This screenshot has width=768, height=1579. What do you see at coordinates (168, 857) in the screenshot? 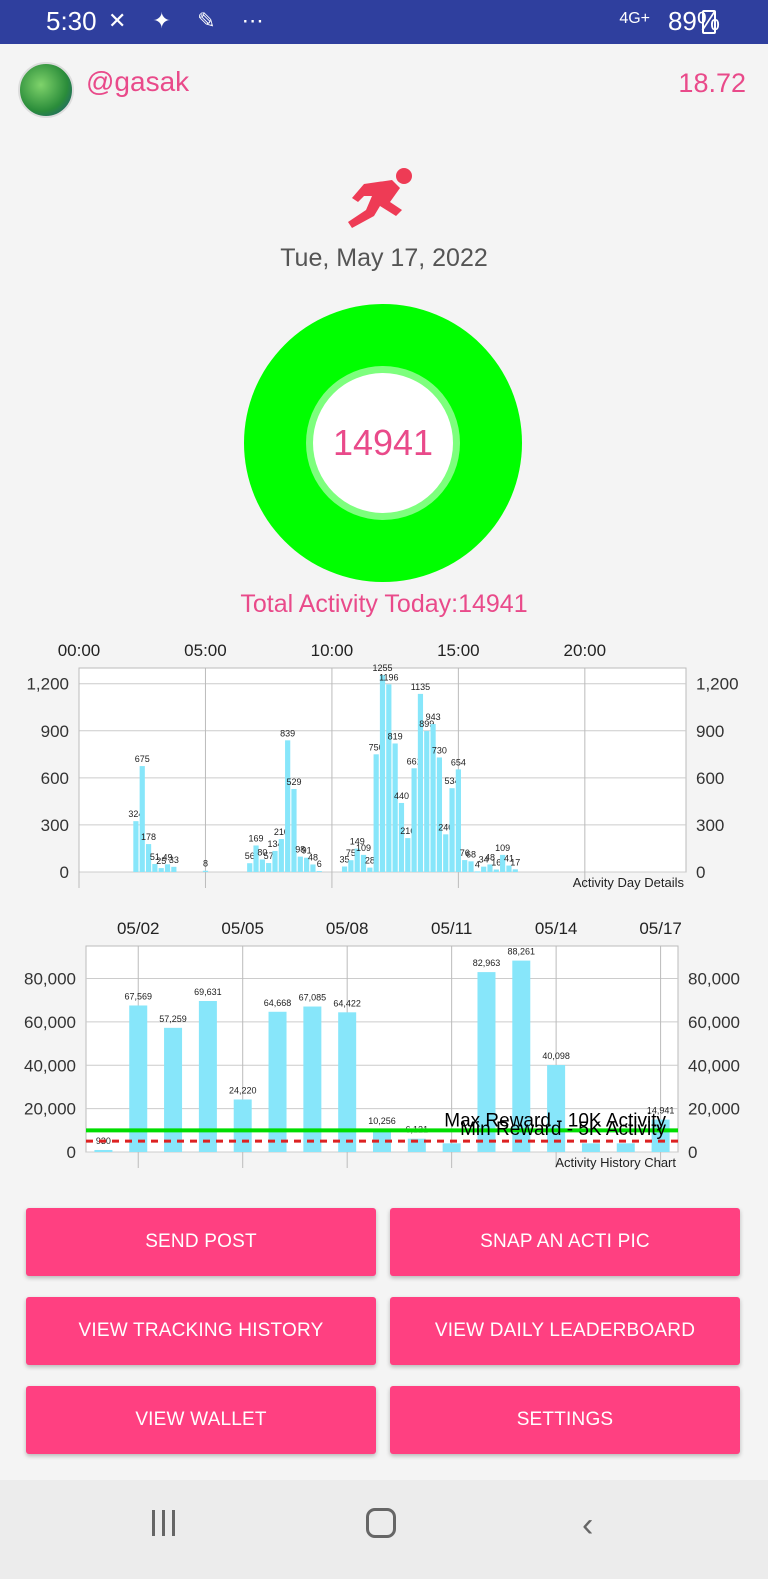
I see `day-bar-label: 49` at bounding box center [168, 857].